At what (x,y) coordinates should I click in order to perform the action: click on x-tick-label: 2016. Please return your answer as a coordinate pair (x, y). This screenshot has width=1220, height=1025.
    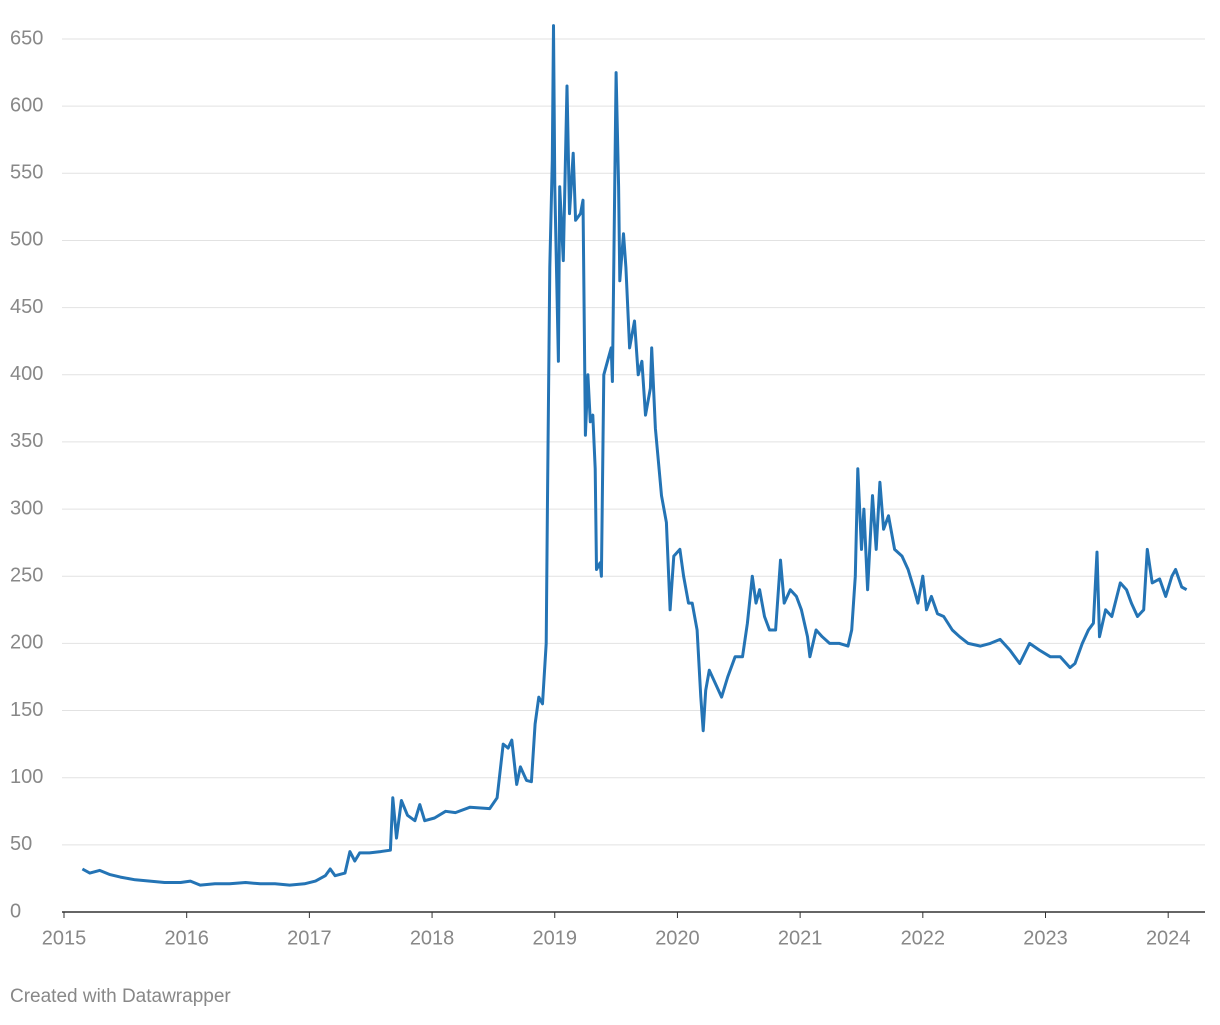
    Looking at the image, I should click on (186, 938).